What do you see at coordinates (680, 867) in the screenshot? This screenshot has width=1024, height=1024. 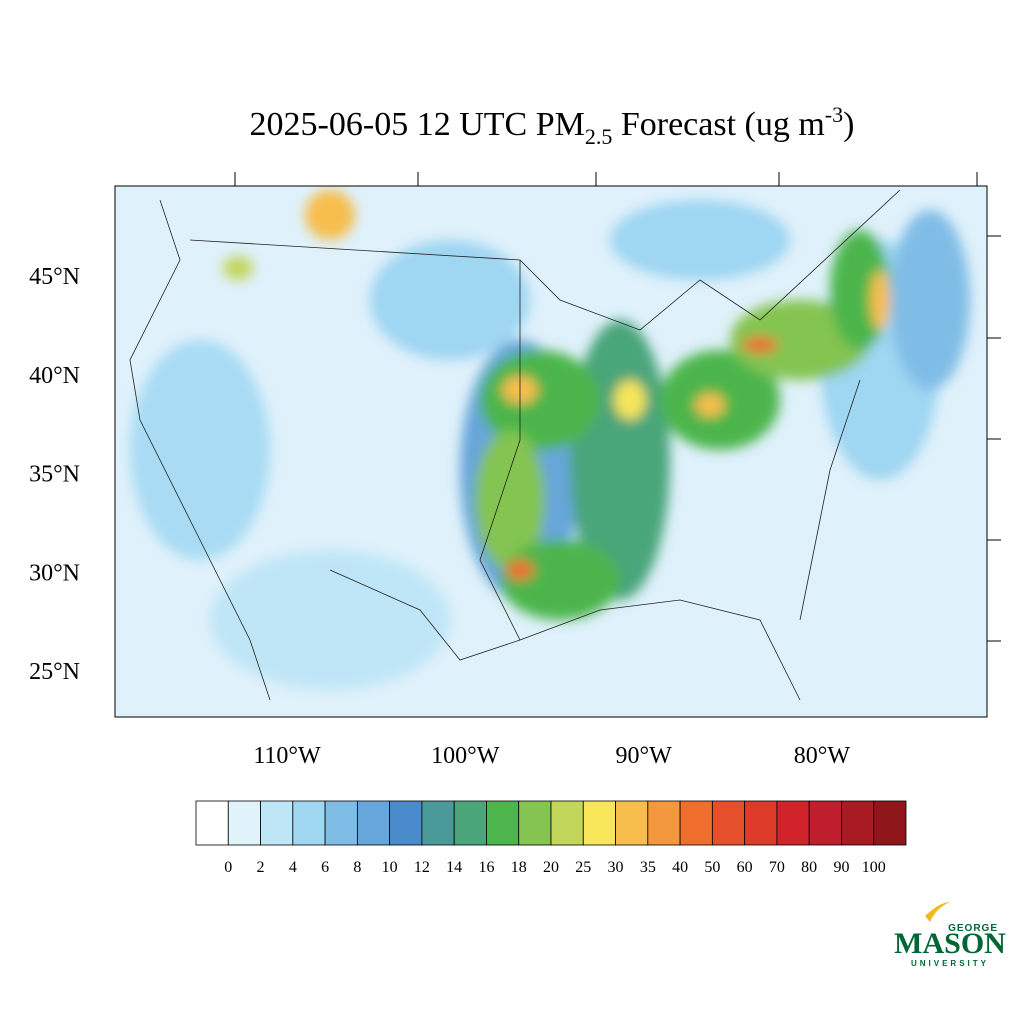 I see `colorbar-label: 40` at bounding box center [680, 867].